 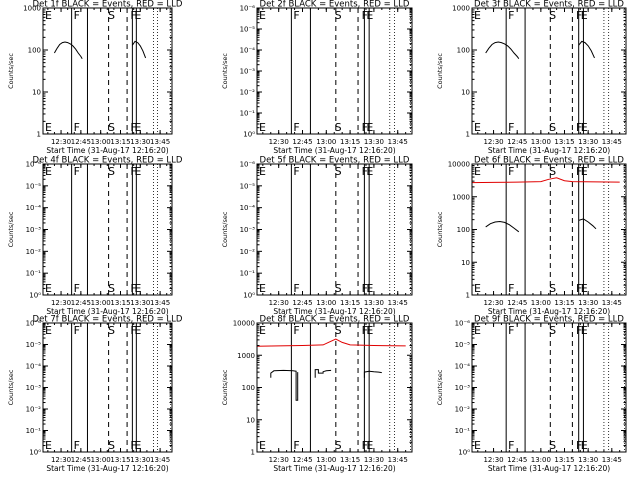 What do you see at coordinates (335, 320) in the screenshot?
I see `panel-title: Det 8f BLACK = Events, RED = LLD` at bounding box center [335, 320].